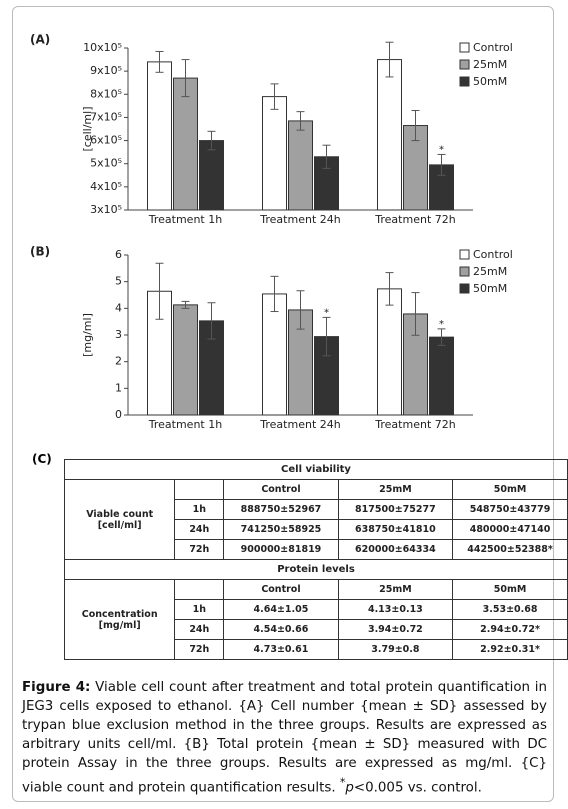 This screenshot has height=809, width=568. I want to click on row-label: Viable count [cell/ml], so click(119, 519).